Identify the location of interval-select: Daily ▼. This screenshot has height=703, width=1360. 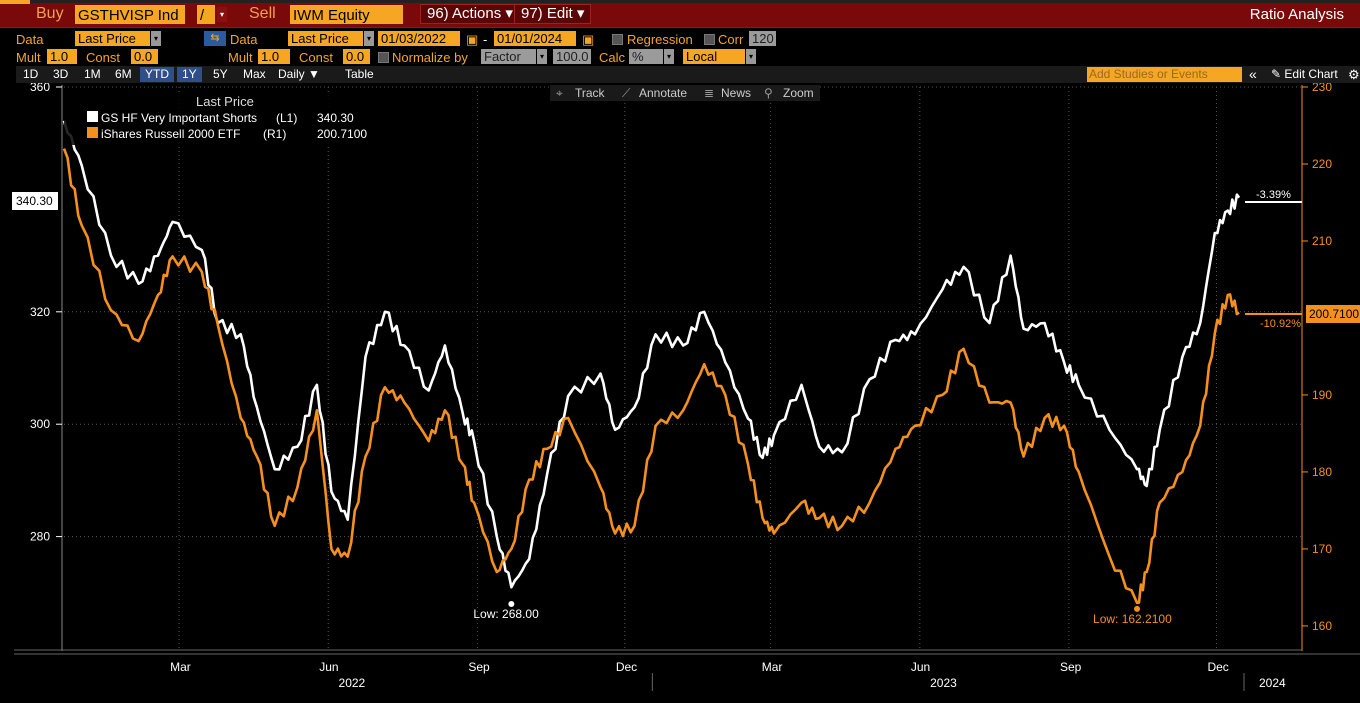
(299, 74).